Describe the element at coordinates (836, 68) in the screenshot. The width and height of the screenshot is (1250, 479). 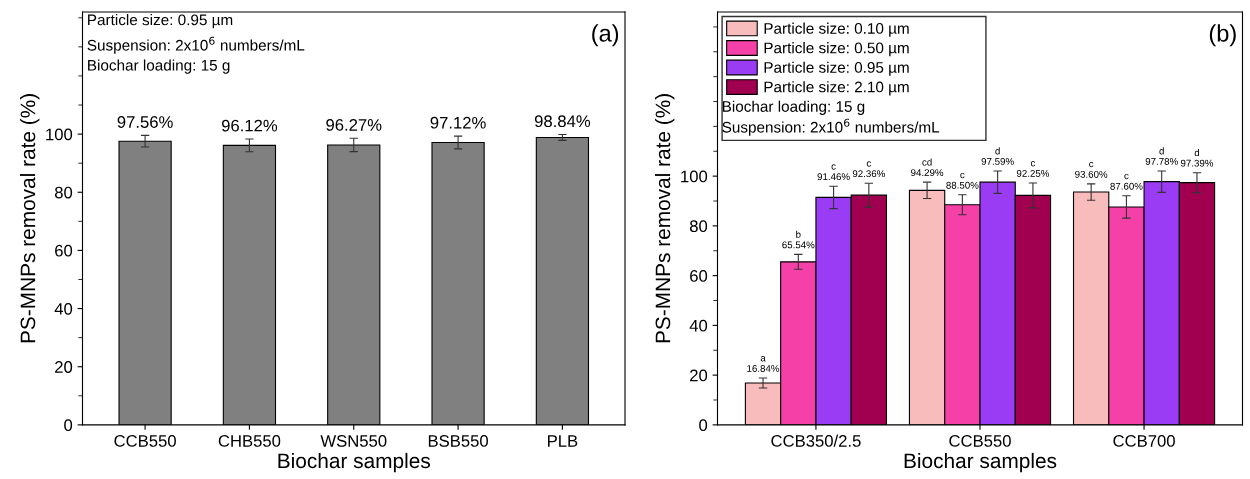
I see `legend-label: Particle size: 0.95 µm` at that location.